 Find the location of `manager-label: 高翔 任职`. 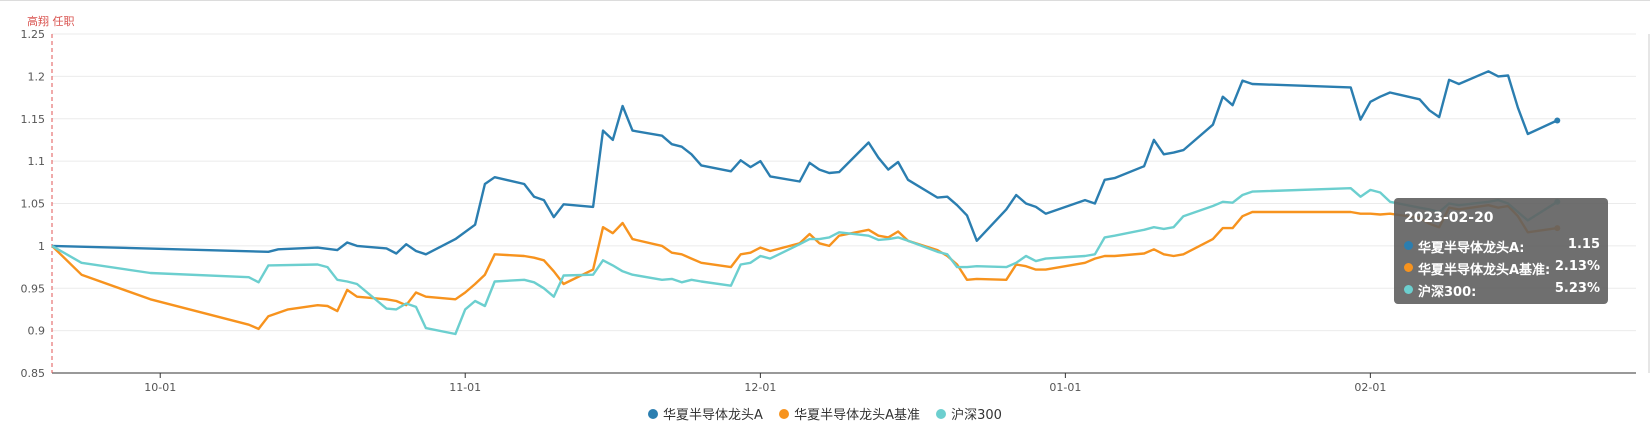

manager-label: 高翔 任职 is located at coordinates (51, 21).